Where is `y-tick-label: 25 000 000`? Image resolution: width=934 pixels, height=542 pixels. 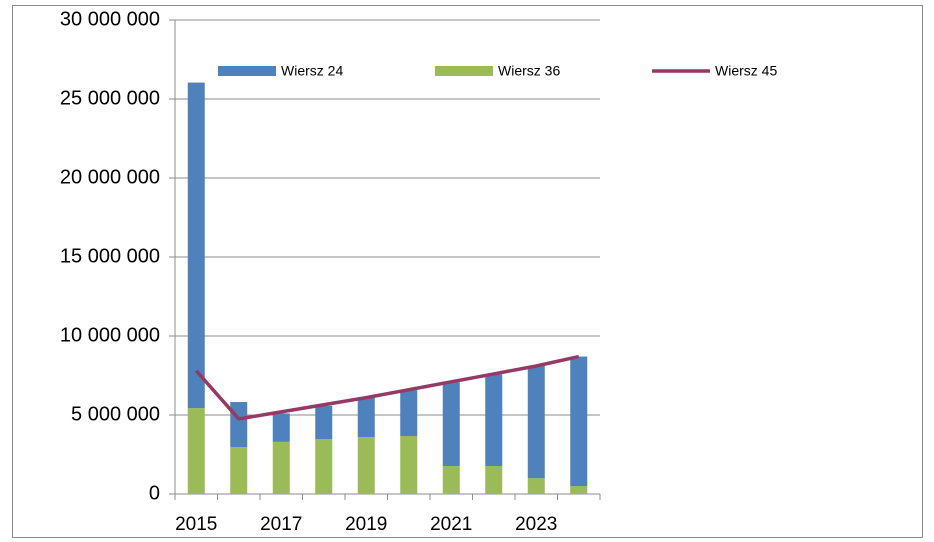
y-tick-label: 25 000 000 is located at coordinates (110, 98).